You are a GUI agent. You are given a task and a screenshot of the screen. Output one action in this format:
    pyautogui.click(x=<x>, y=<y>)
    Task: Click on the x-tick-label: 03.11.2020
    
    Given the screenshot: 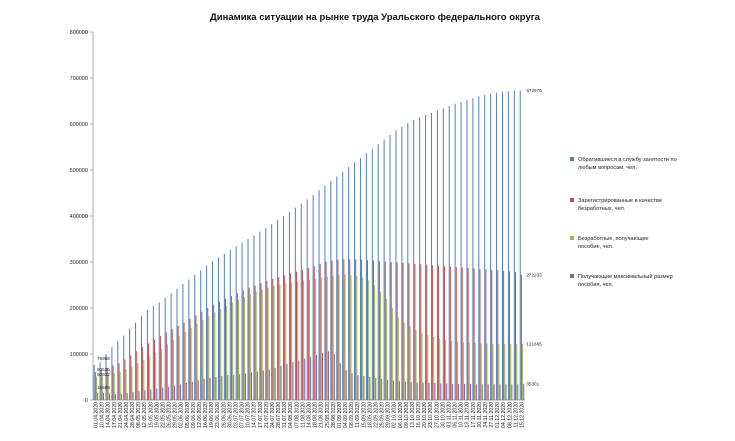 What is the action you would take?
    pyautogui.click(x=449, y=415)
    